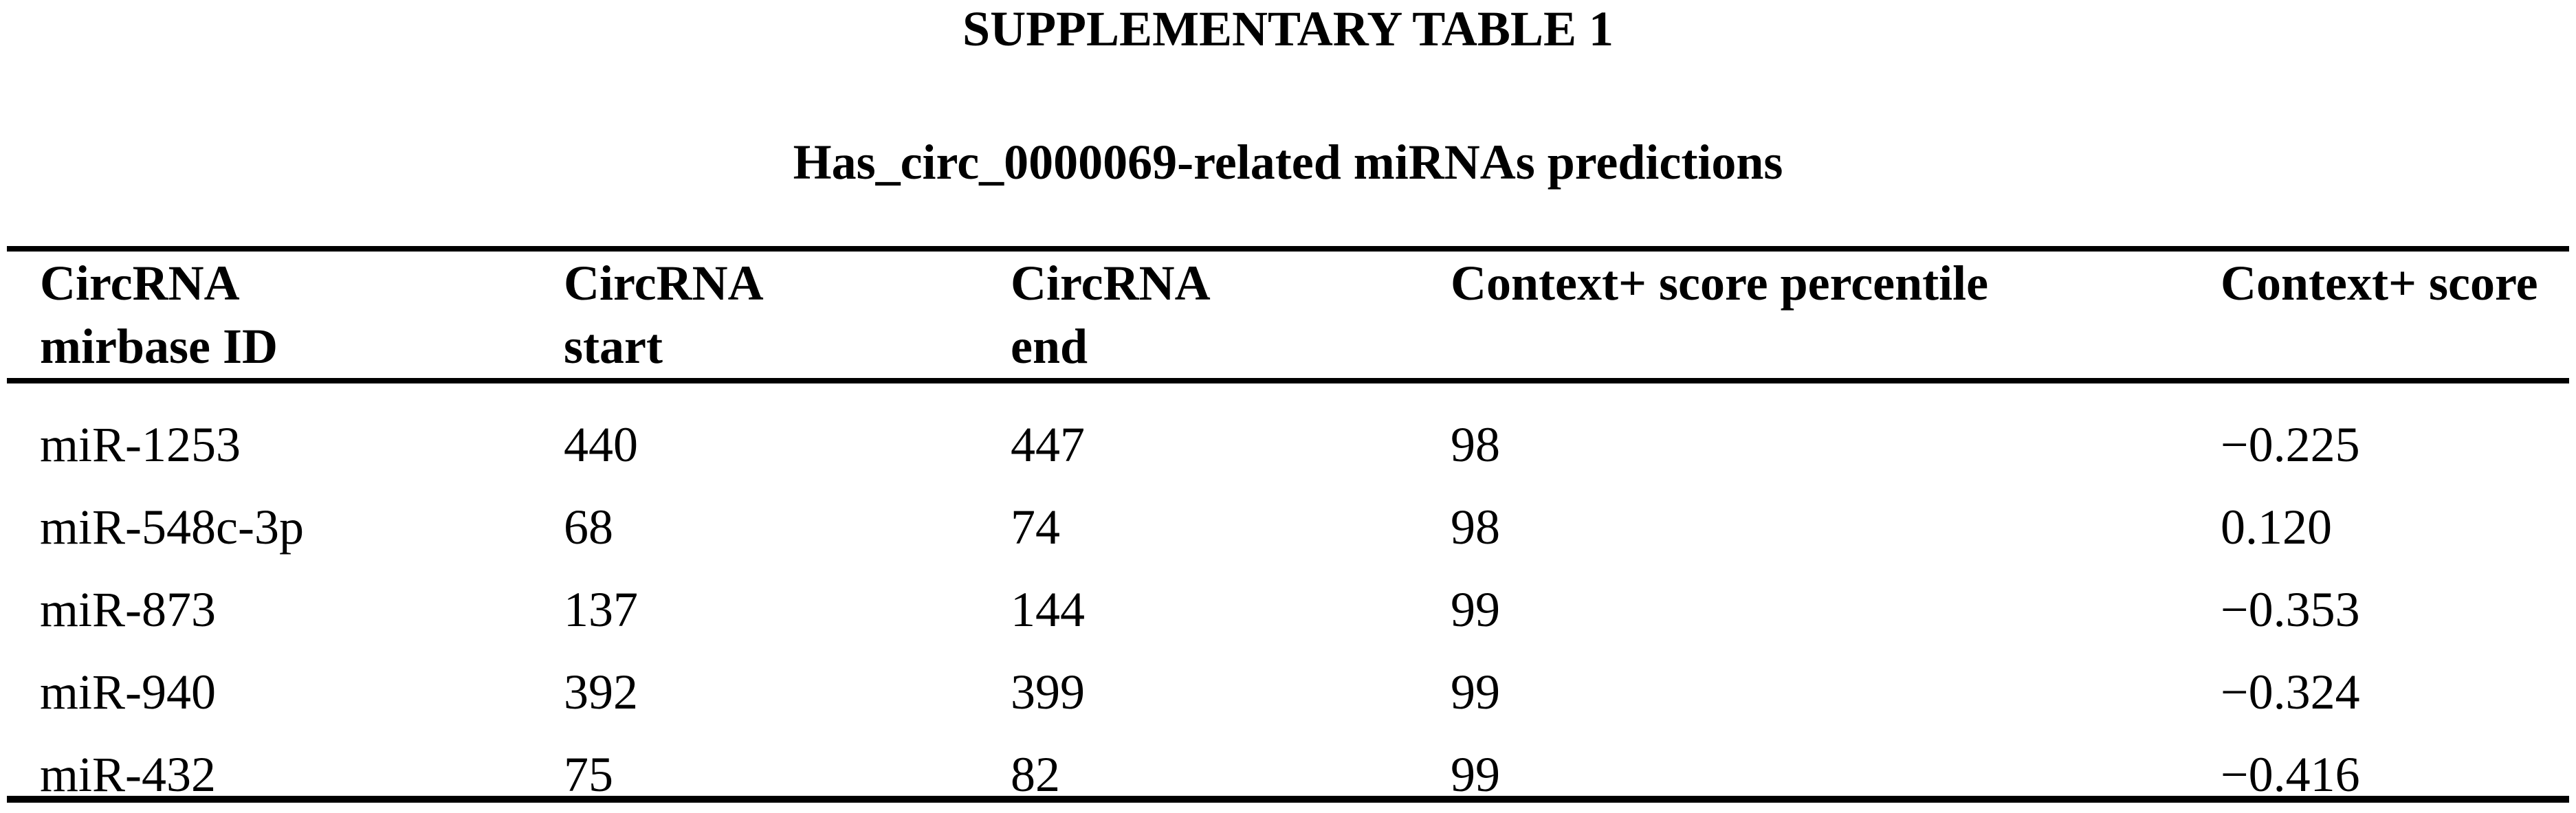 The image size is (2576, 813). What do you see at coordinates (787, 316) in the screenshot?
I see `column-header-circrna-start: CircRNA start` at bounding box center [787, 316].